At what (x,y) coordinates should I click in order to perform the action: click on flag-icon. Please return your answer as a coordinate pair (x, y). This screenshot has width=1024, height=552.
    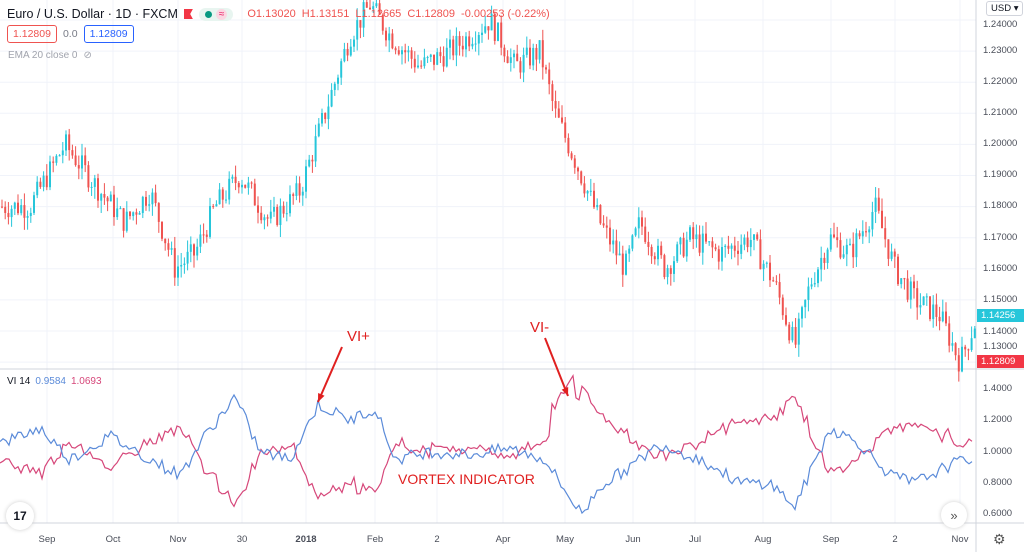
    Looking at the image, I should click on (188, 14).